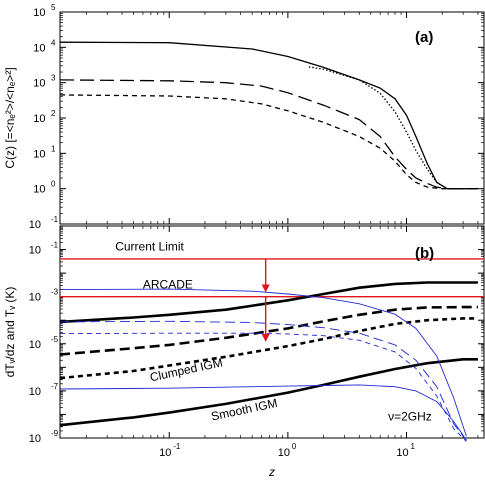  I want to click on y-tick-exponent: 4, so click(53, 42).